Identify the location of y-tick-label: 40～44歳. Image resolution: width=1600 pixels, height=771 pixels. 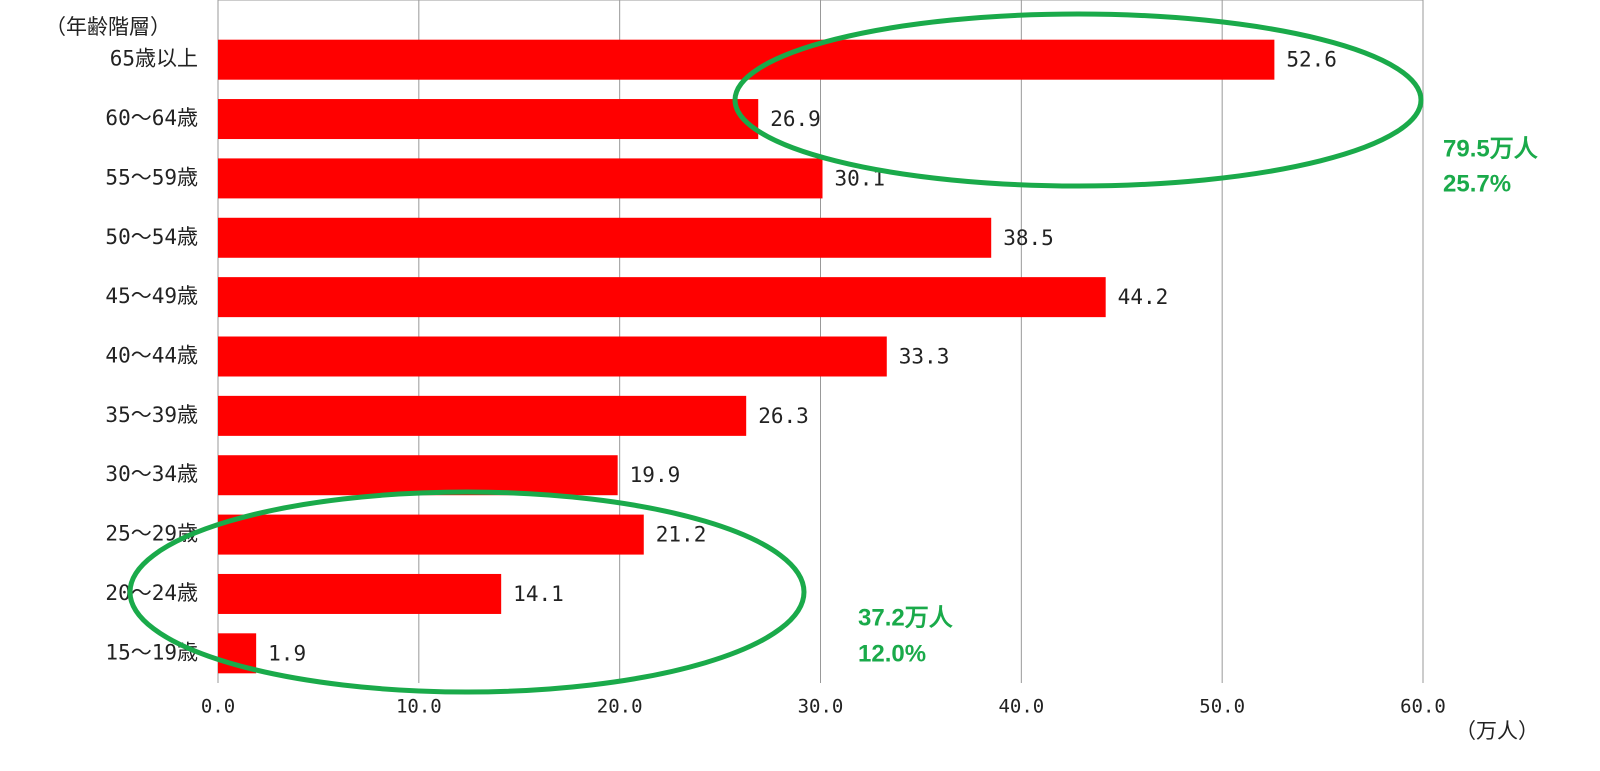
(151, 356).